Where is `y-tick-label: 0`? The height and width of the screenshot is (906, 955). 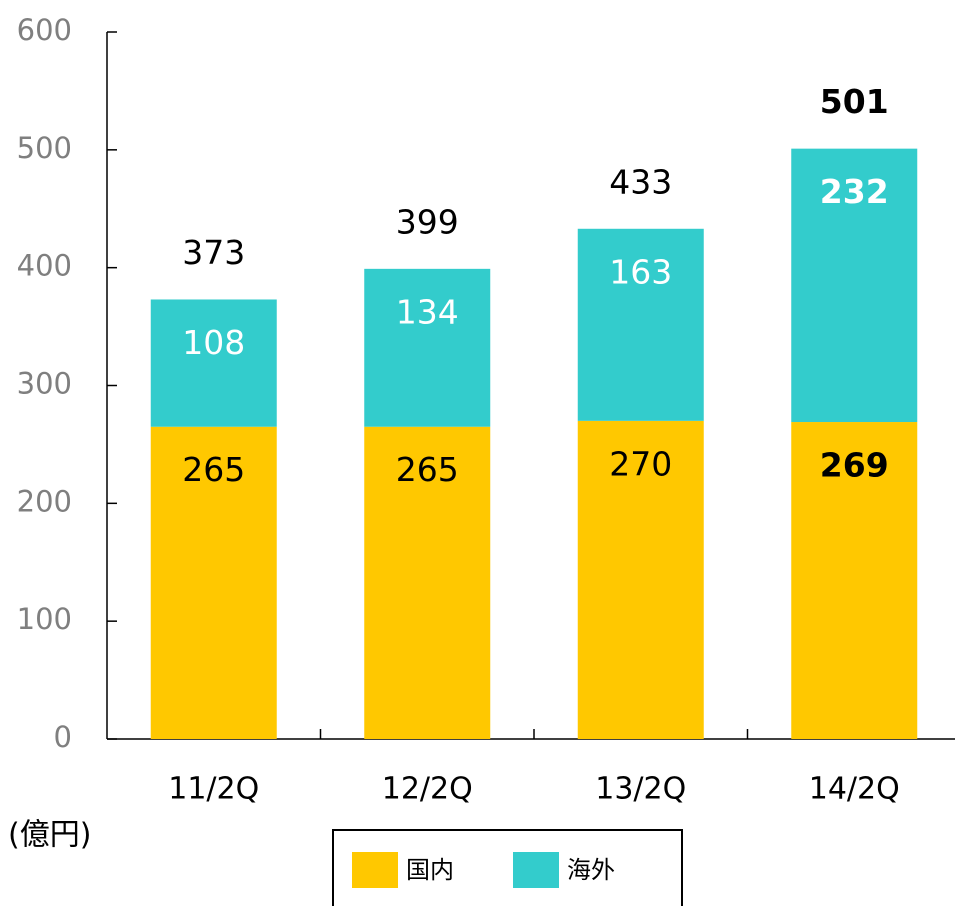 y-tick-label: 0 is located at coordinates (63, 737).